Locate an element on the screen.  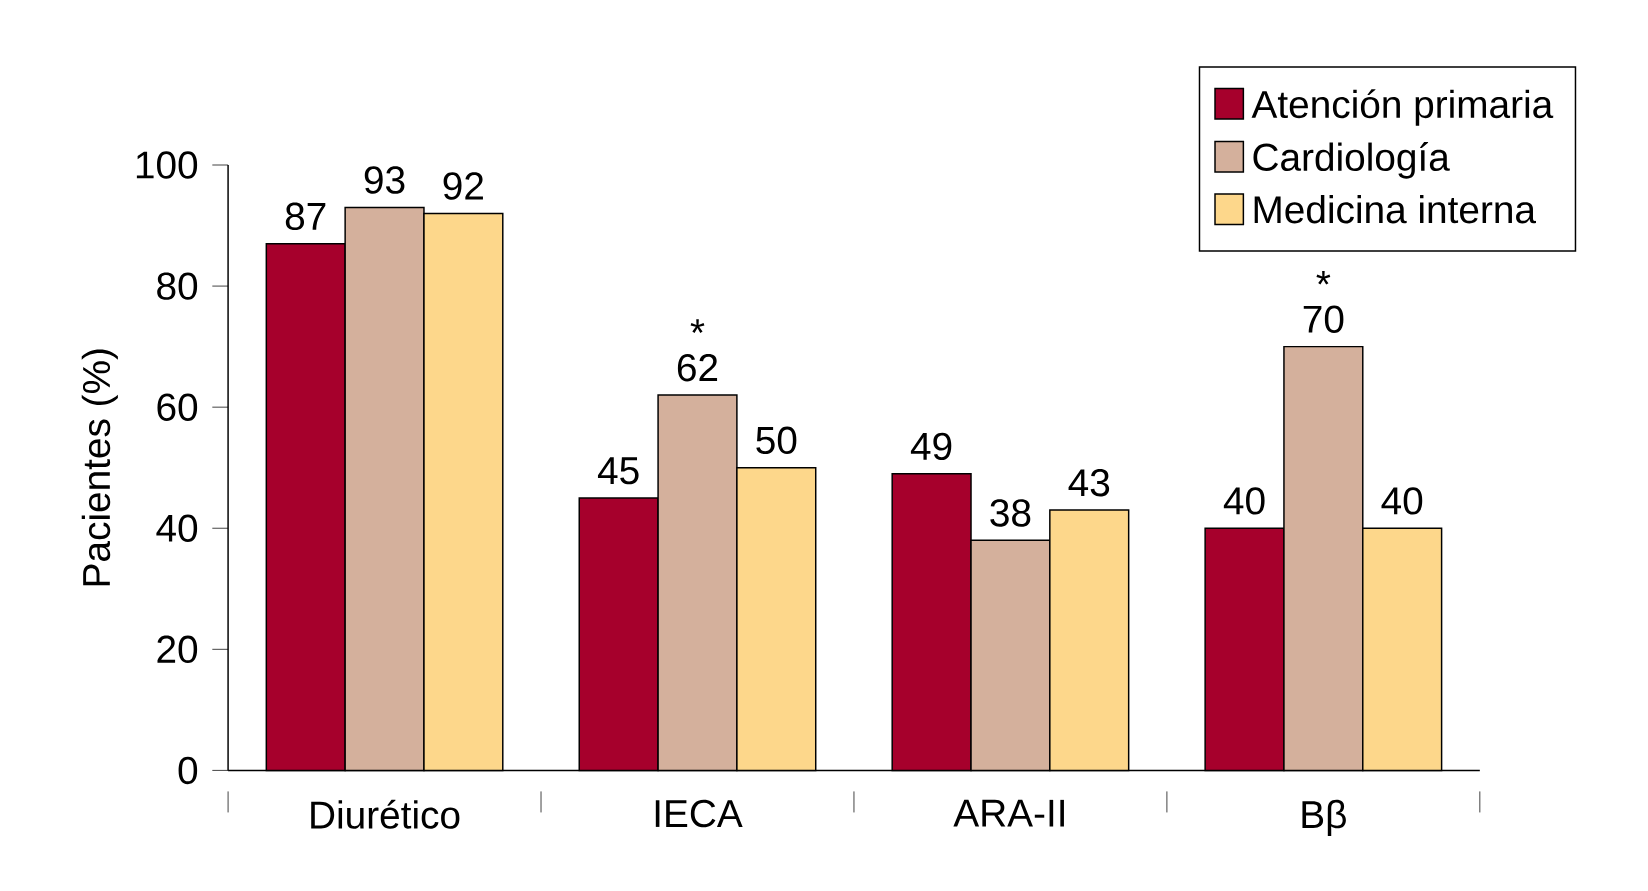
data-label: 49 is located at coordinates (931, 446).